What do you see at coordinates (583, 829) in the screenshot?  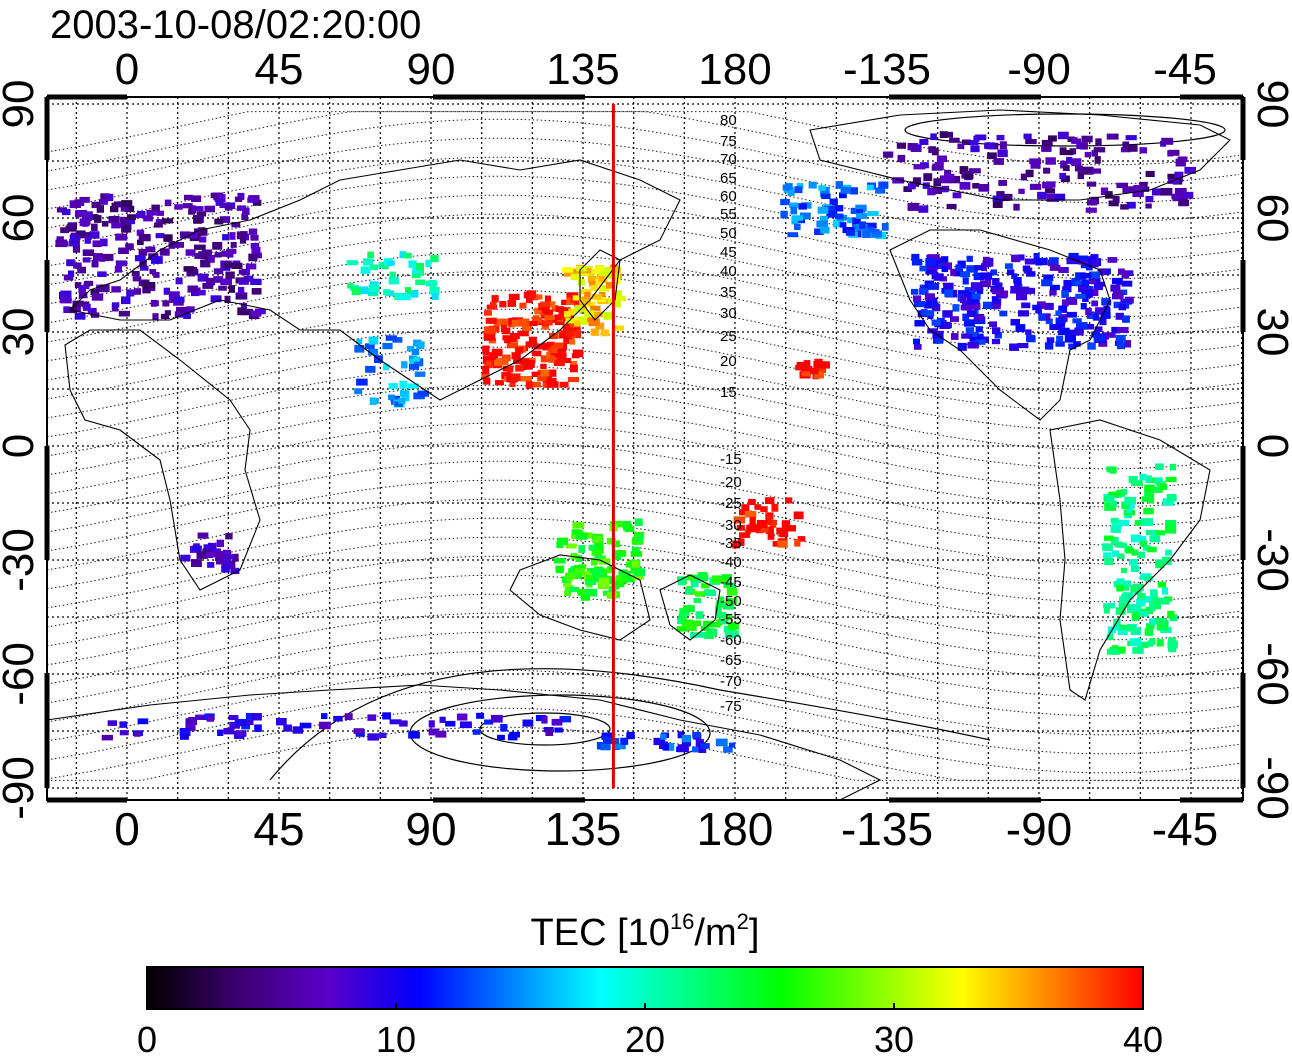 I see `bottom-lon-tick-label: 135` at bounding box center [583, 829].